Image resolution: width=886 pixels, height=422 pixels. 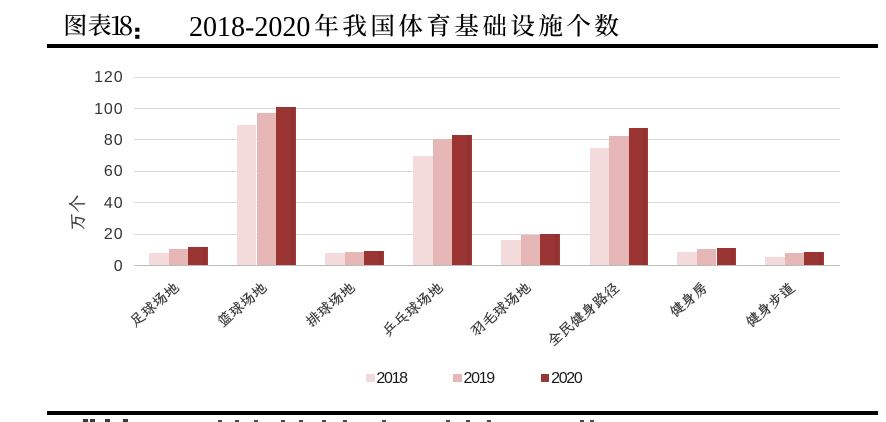 I want to click on svg-text: 2018-2020, so click(x=249, y=27).